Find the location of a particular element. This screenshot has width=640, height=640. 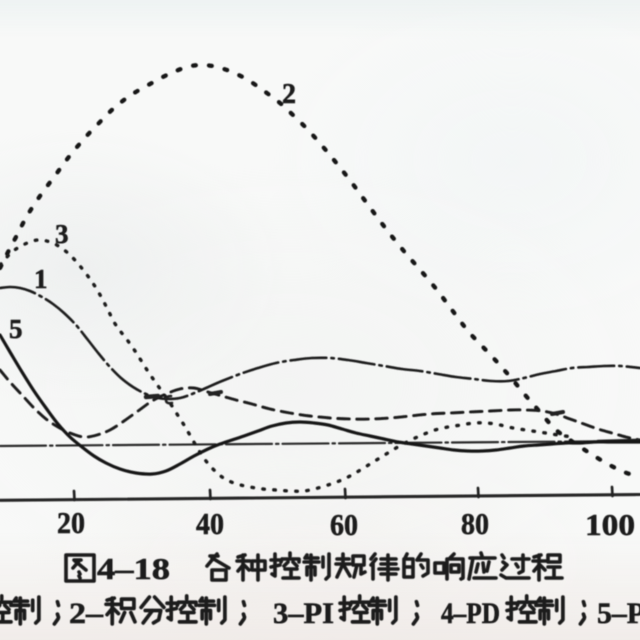

svg-text: 2 is located at coordinates (289, 94).